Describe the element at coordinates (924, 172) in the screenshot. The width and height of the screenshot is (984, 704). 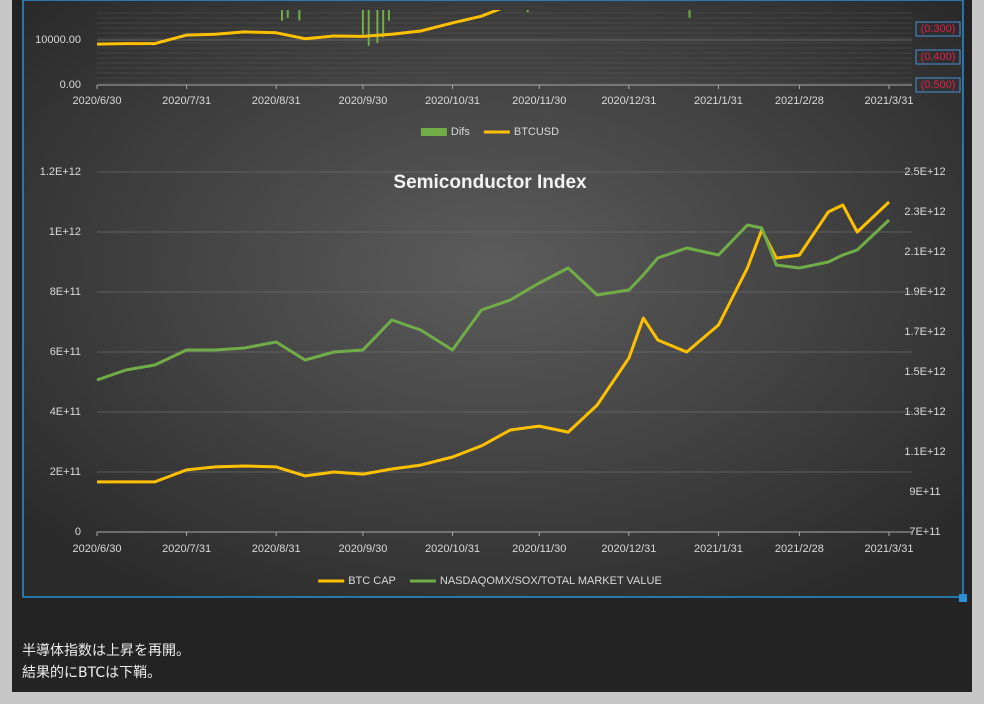
I see `y2-tick-label: 2.5E+12` at that location.